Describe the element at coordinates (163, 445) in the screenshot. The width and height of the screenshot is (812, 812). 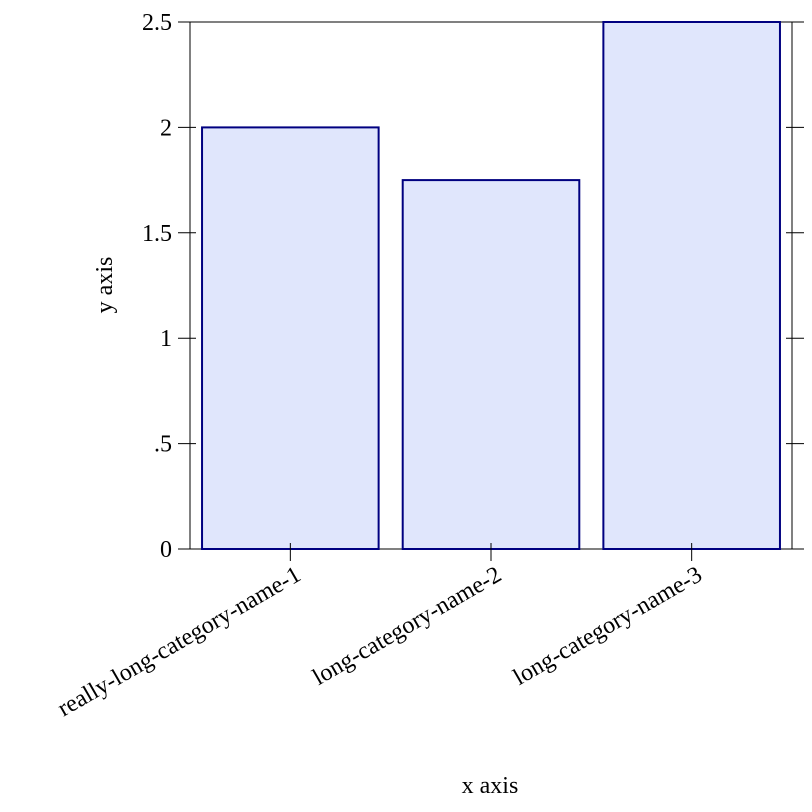
I see `y-tick-label: .5` at that location.